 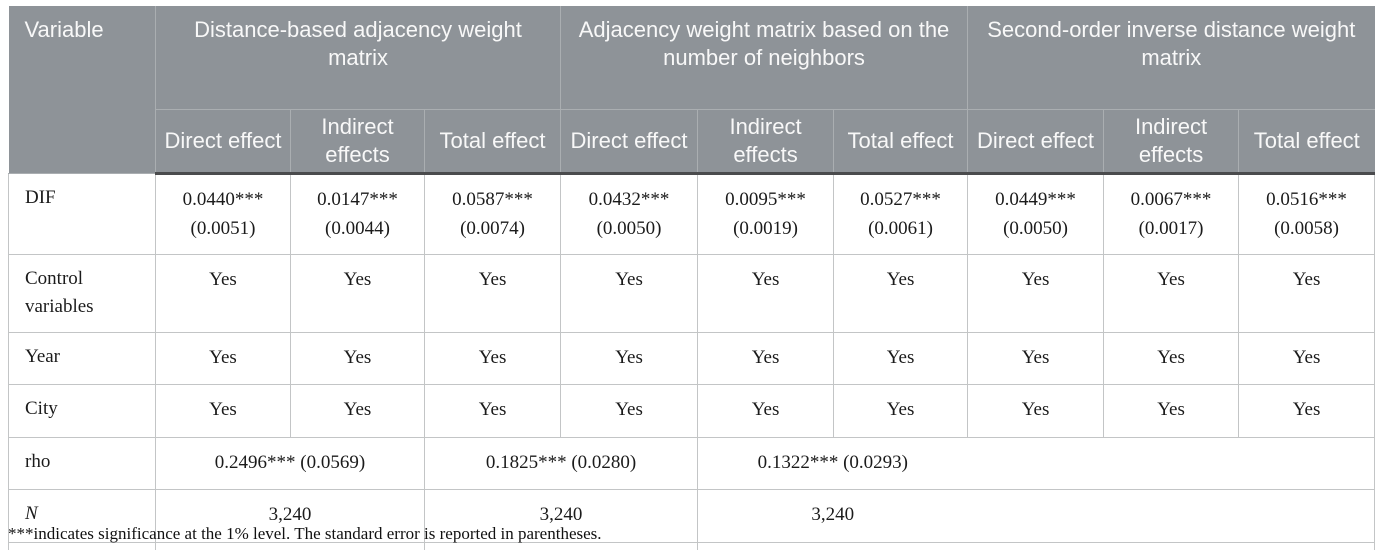 I want to click on control-cell-5: Yes, so click(x=766, y=293).